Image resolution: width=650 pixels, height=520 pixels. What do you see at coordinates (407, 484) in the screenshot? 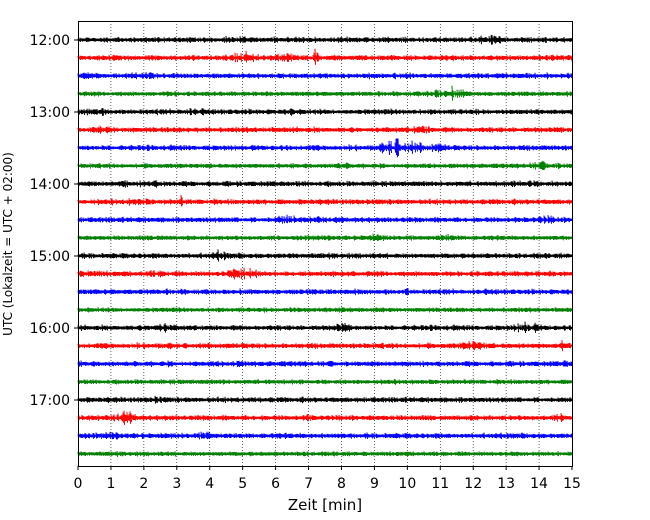
I see `x-tick-label: 10` at bounding box center [407, 484].